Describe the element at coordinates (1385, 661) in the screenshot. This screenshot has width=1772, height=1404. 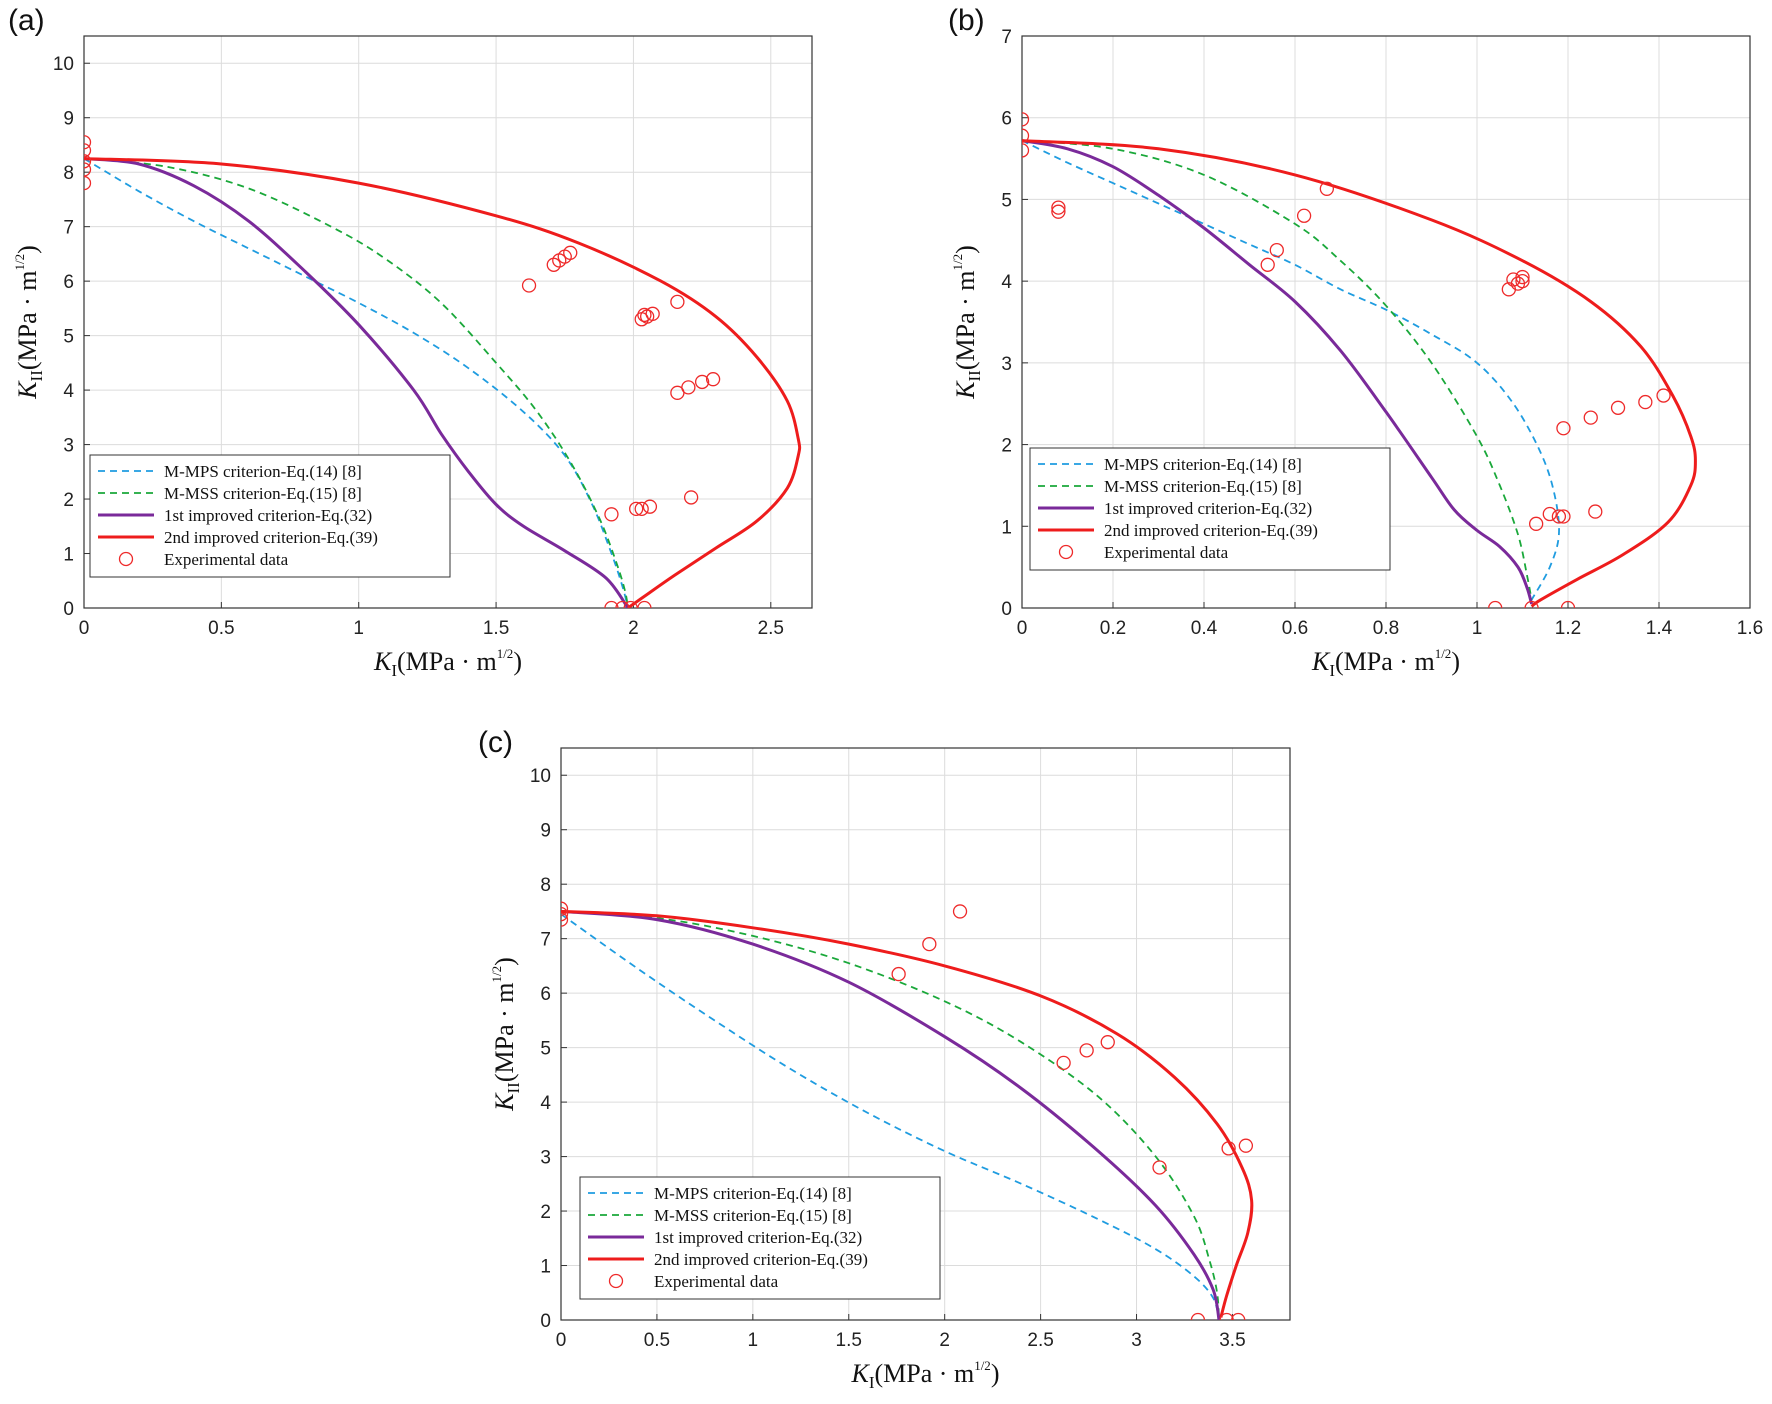
I see `x-axis-label-unit: (MPa · m` at that location.